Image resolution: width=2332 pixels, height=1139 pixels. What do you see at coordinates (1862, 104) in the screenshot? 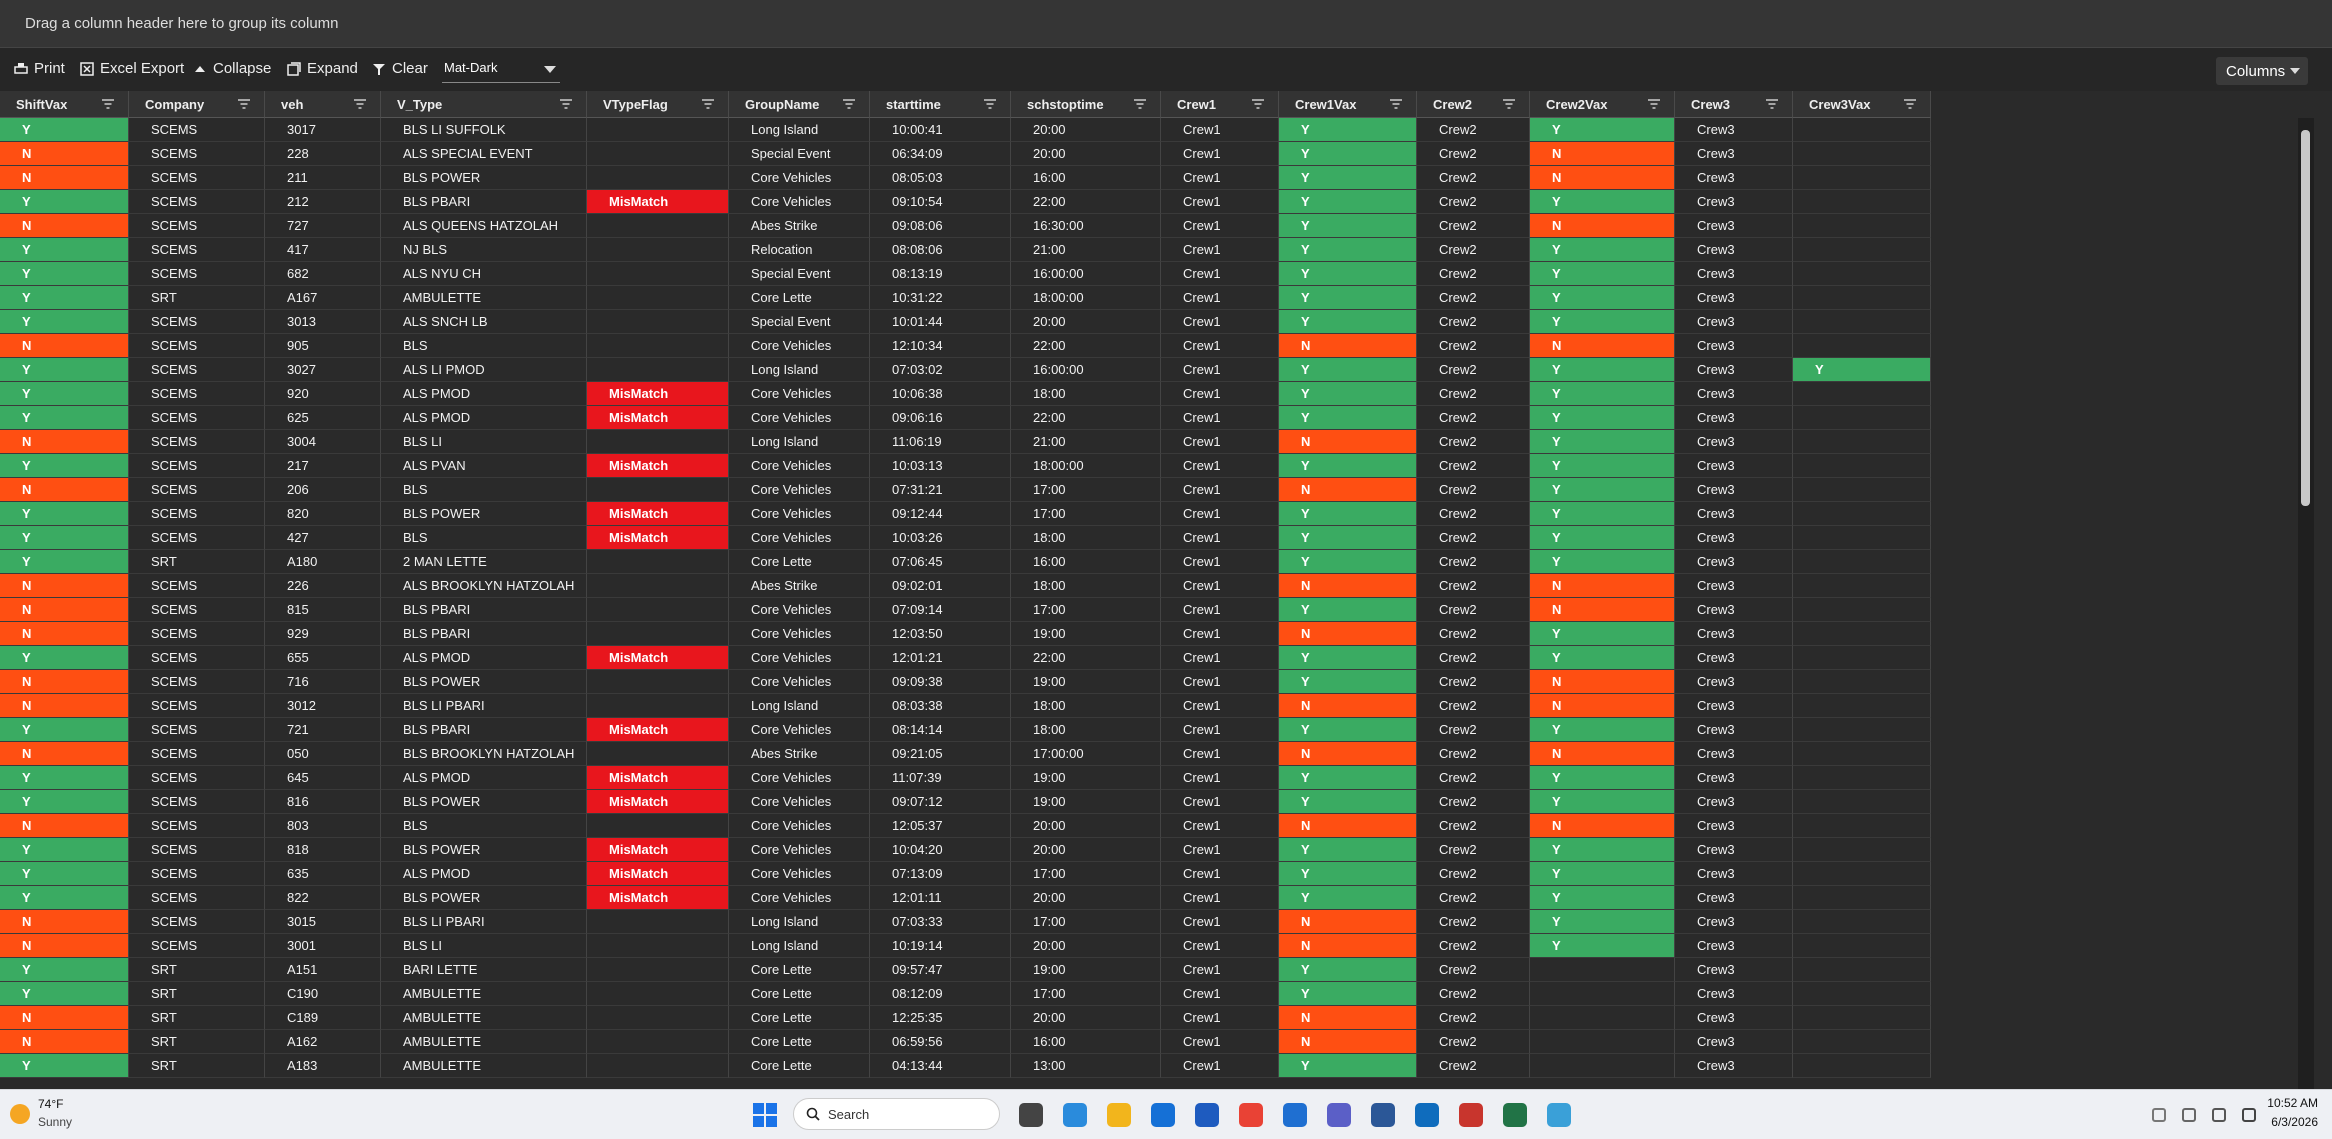
I see `column-header: Crew3Vax` at bounding box center [1862, 104].